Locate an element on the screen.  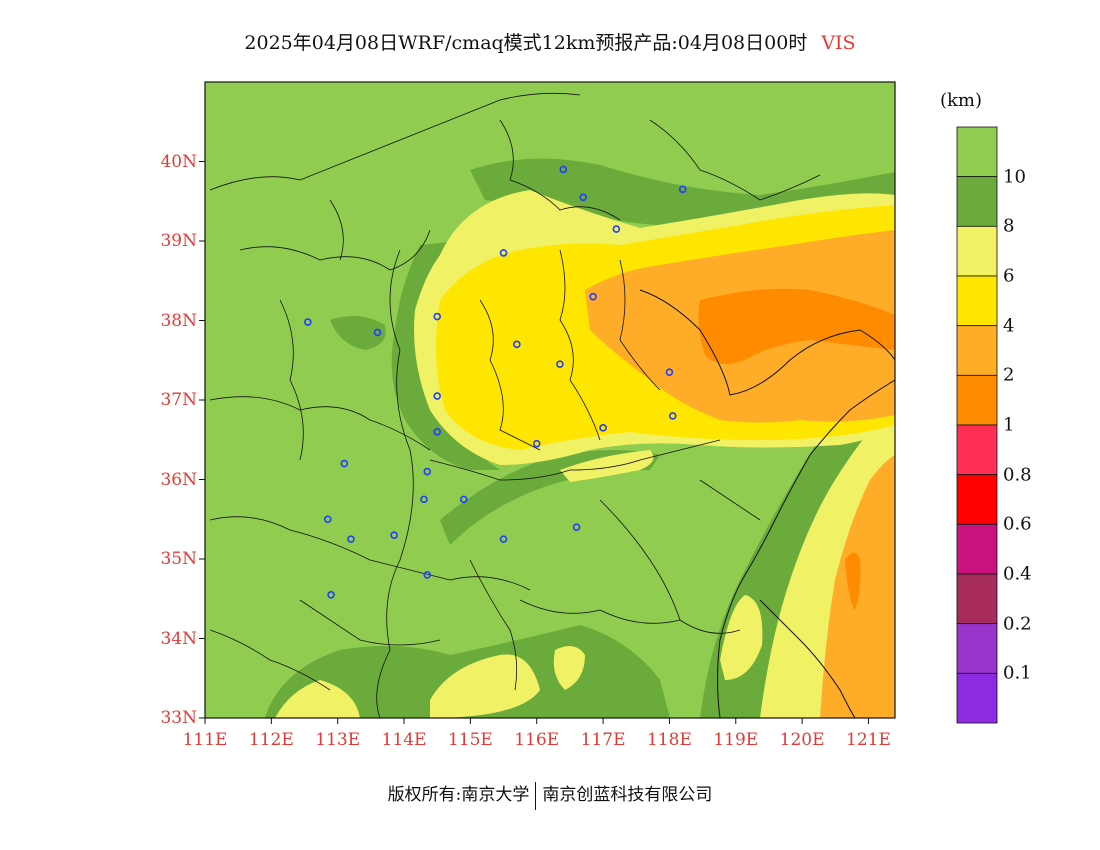
lat-tick-label: 36N is located at coordinates (178, 479).